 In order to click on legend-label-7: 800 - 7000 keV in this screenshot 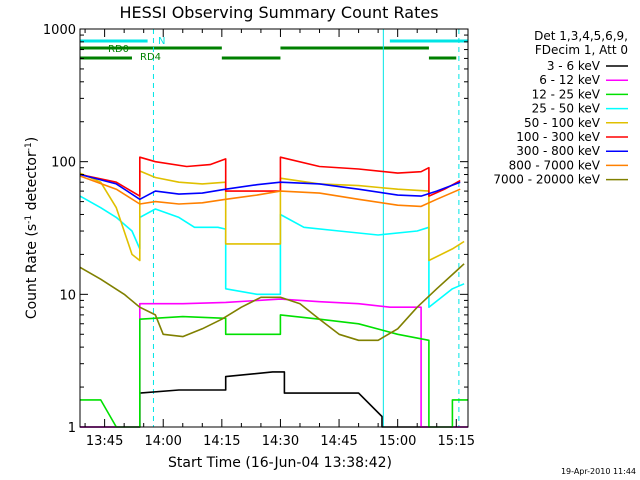, I will do `click(555, 165)`.